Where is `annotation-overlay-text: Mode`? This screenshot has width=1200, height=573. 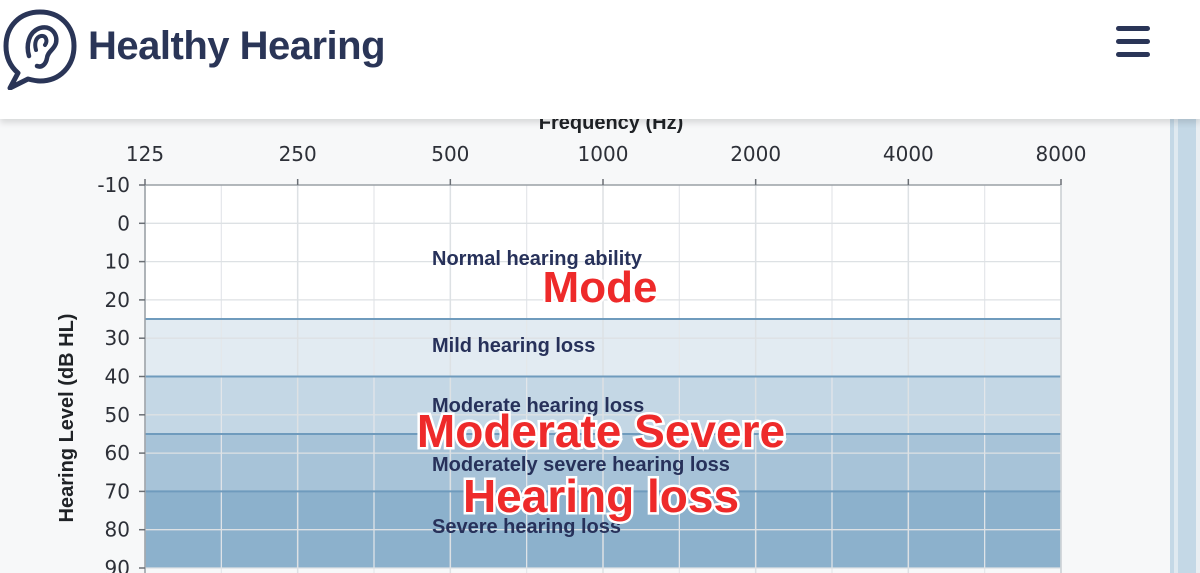
annotation-overlay-text: Mode is located at coordinates (600, 287).